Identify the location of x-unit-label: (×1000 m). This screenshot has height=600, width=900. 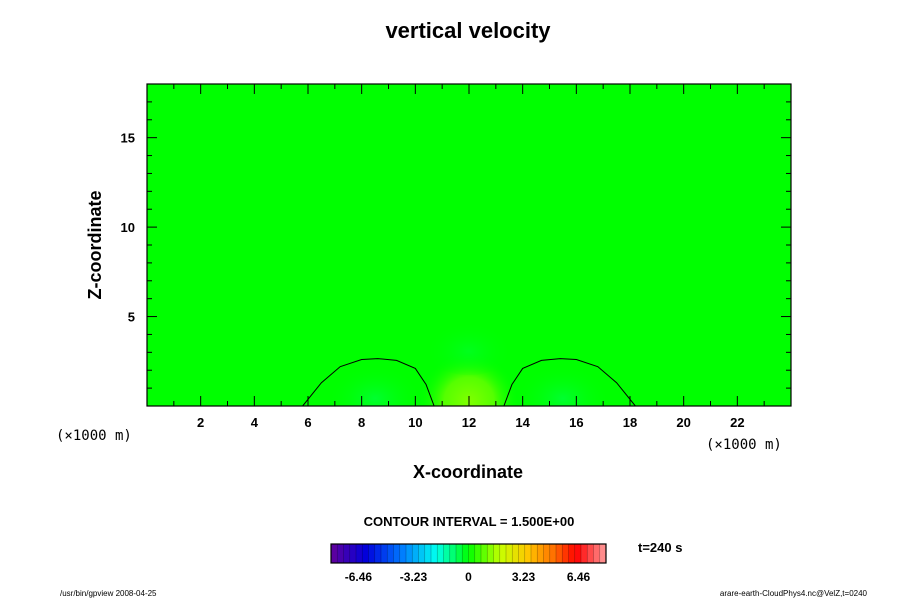
(744, 445).